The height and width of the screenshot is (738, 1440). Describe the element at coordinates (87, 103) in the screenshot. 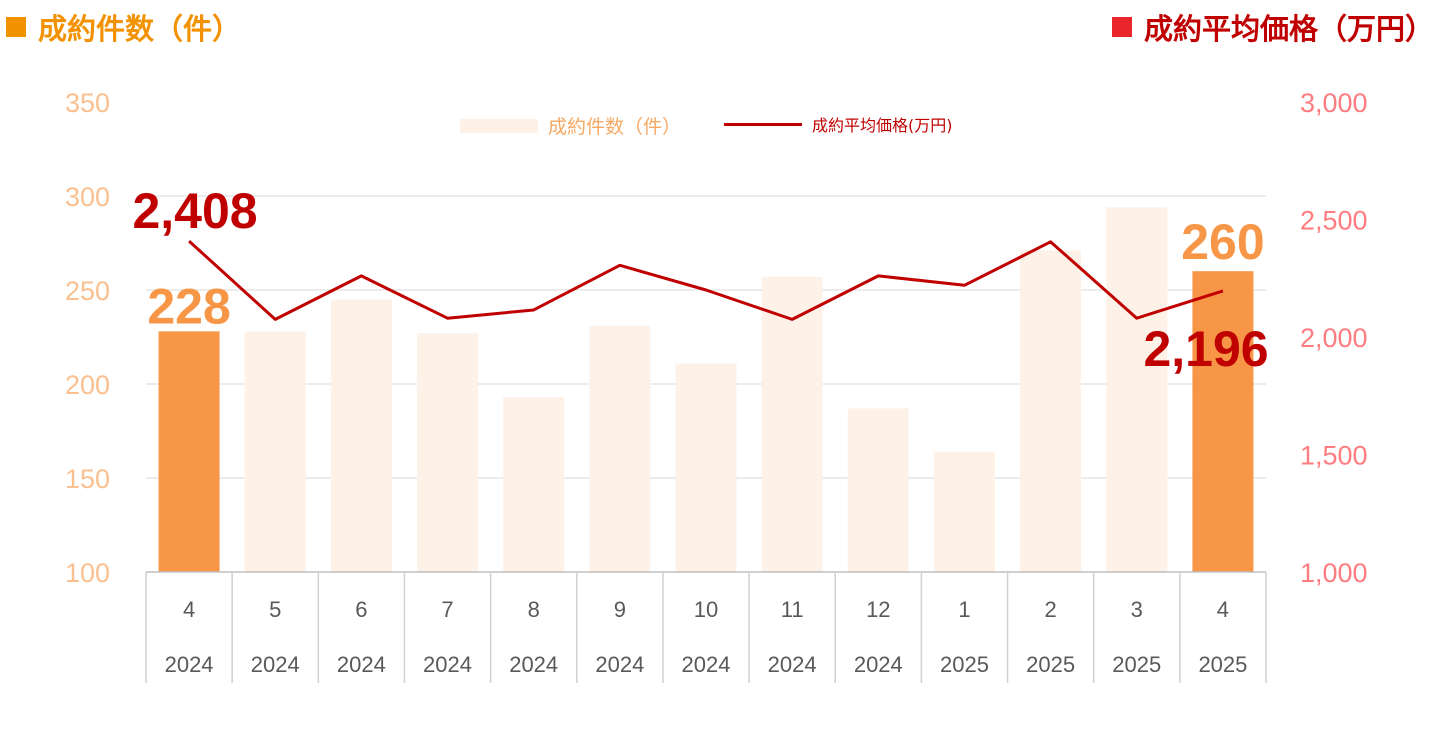

I see `left-axis-tick-label: 350` at that location.